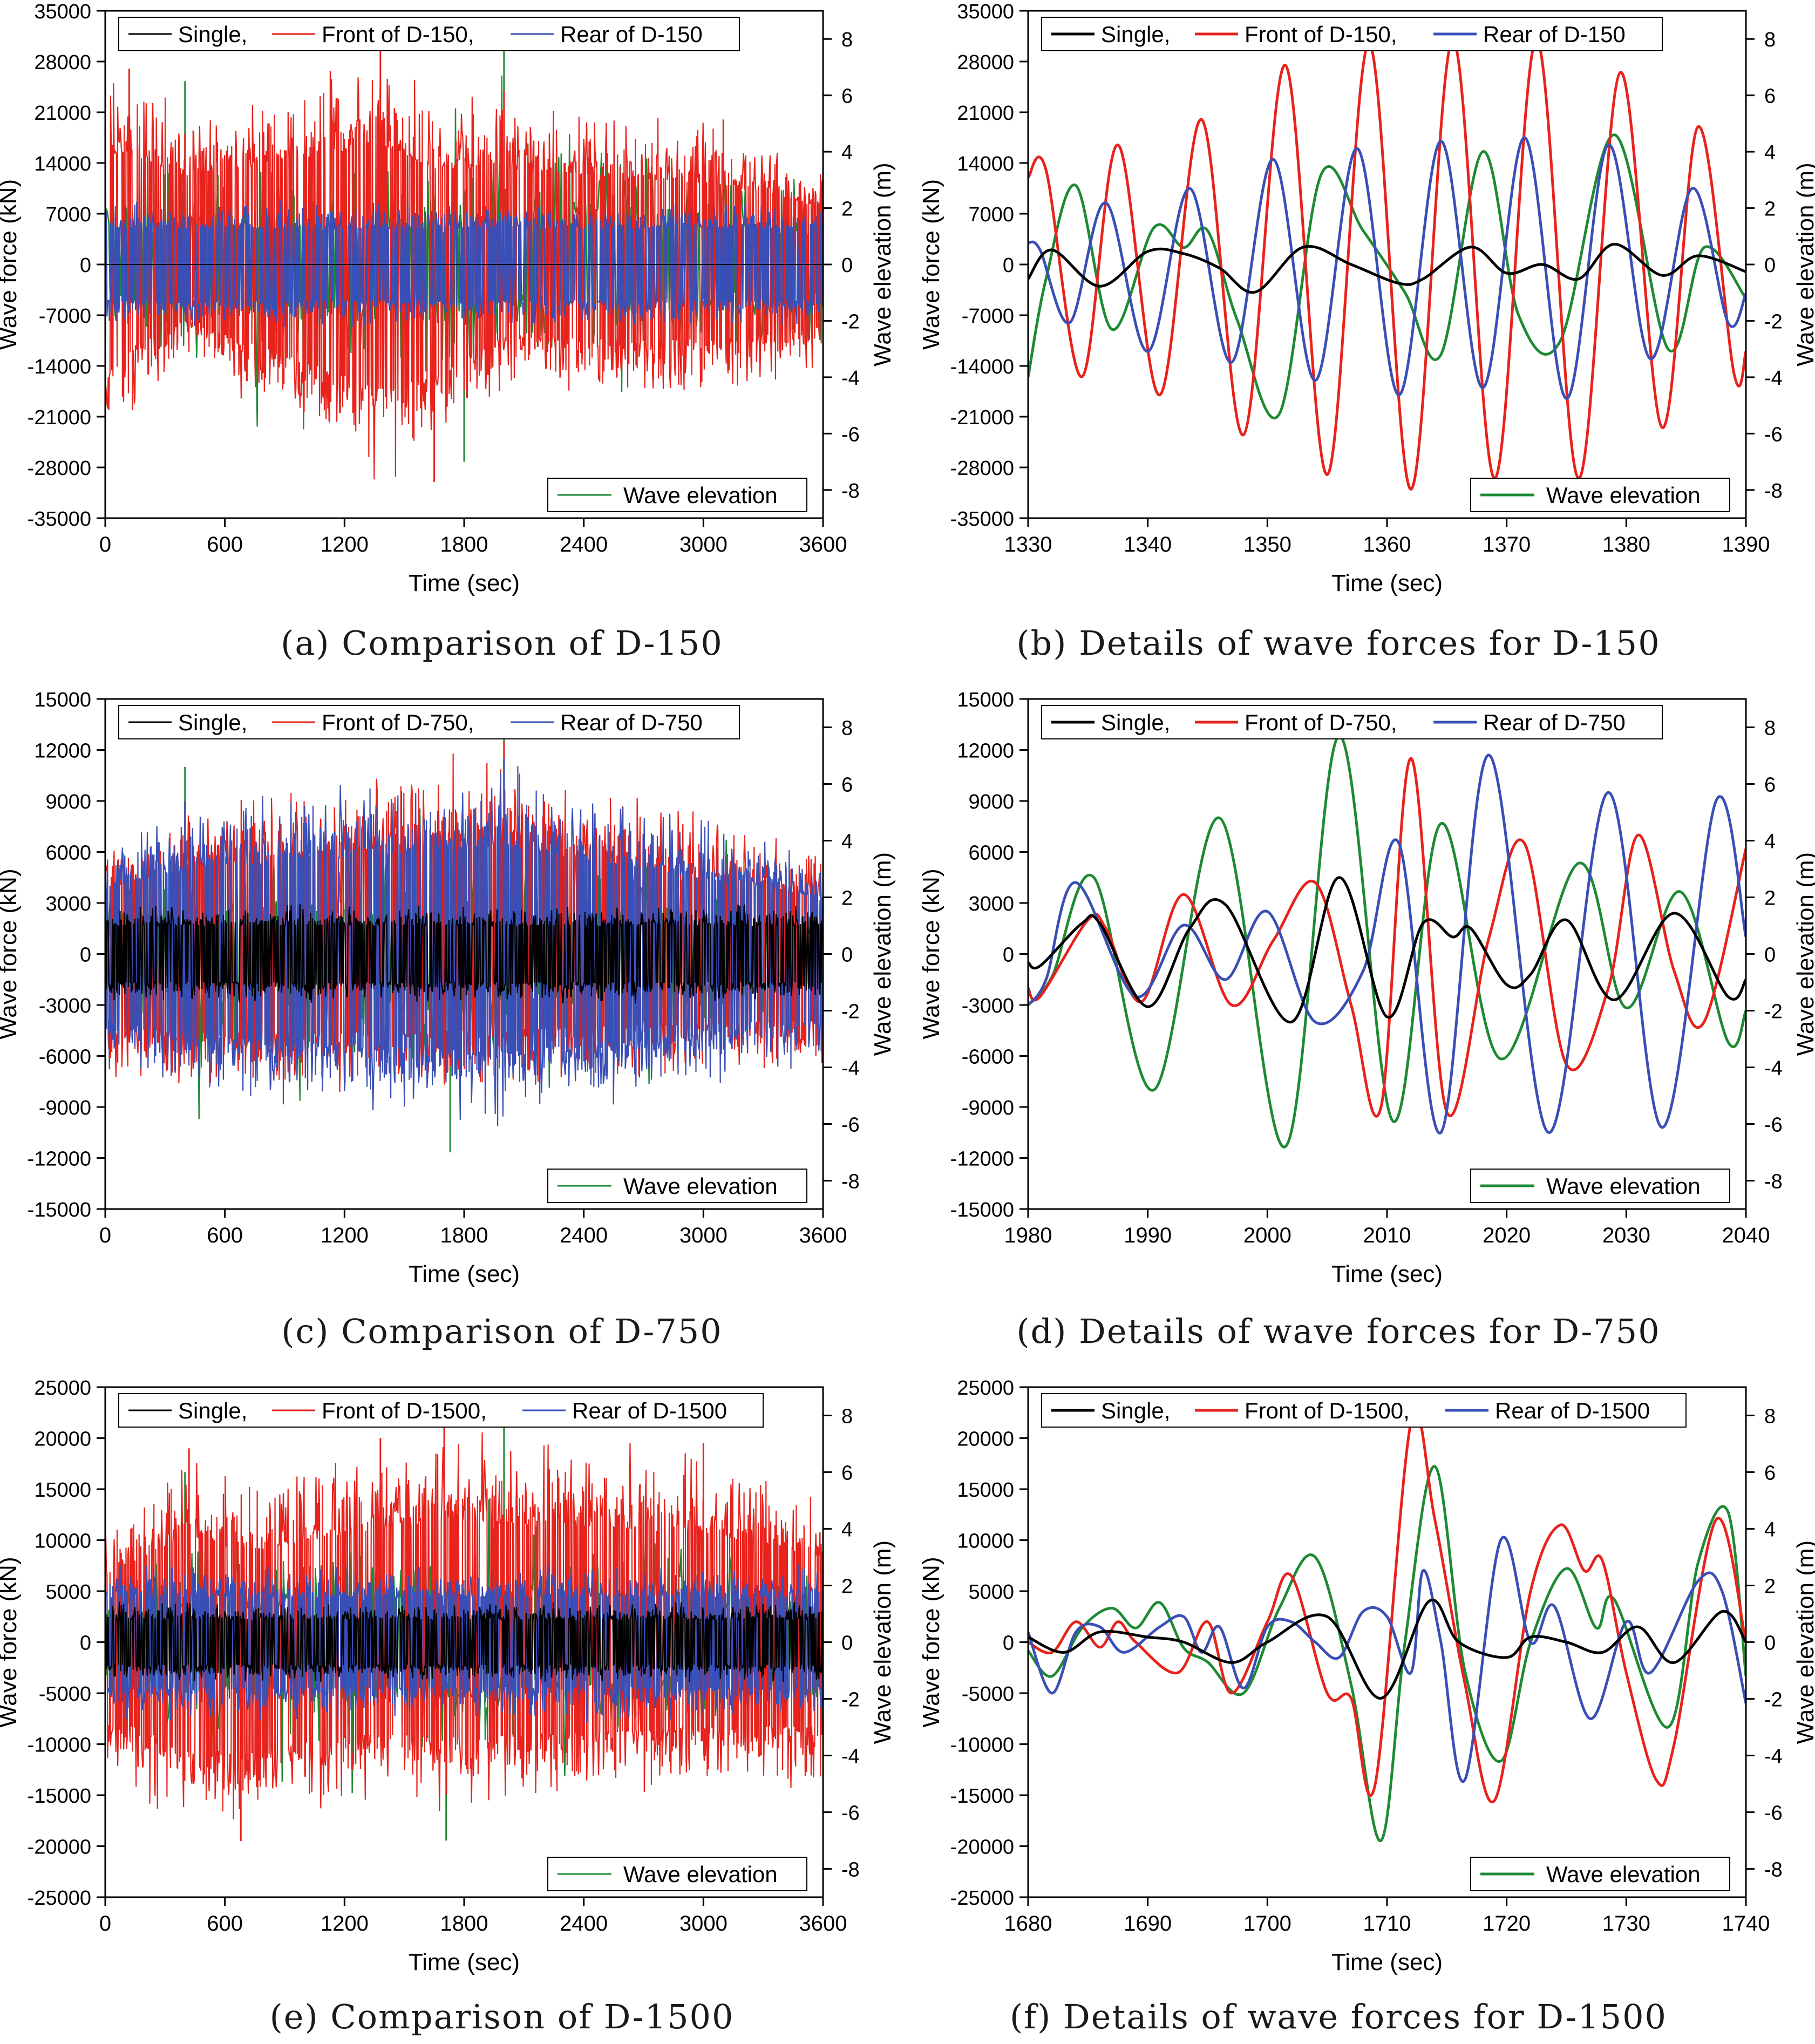 This screenshot has width=1815, height=2044. What do you see at coordinates (59, 417) in the screenshot?
I see `y-tick-label: -21000` at bounding box center [59, 417].